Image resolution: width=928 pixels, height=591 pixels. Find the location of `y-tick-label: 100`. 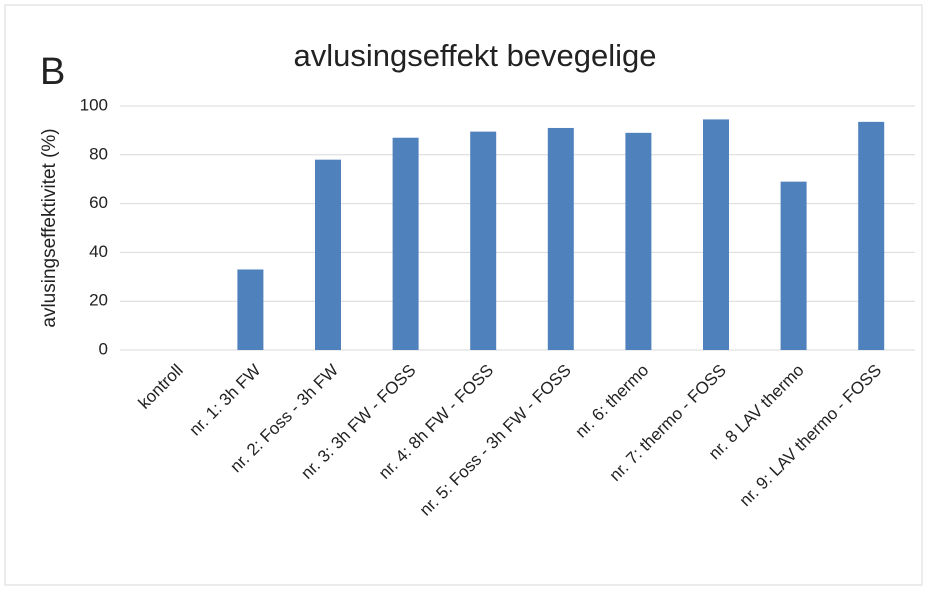

y-tick-label: 100 is located at coordinates (94, 104).